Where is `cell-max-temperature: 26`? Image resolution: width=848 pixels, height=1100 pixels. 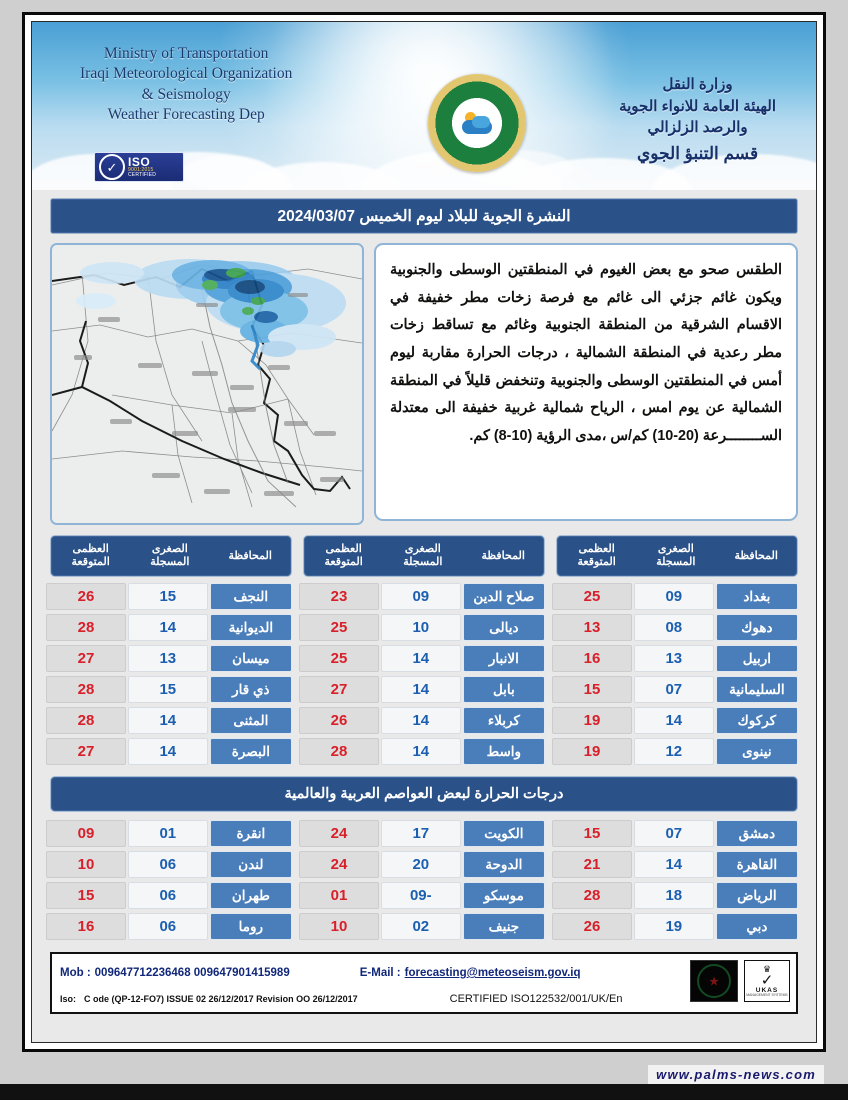
cell-max-temperature: 26 is located at coordinates (339, 720).